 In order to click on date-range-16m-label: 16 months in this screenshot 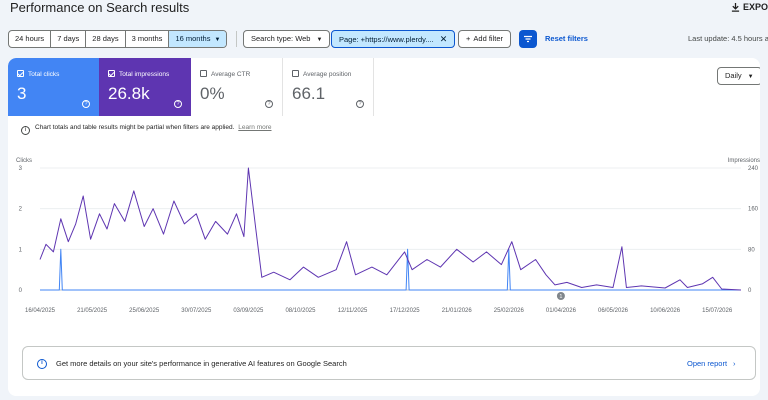, I will do `click(193, 38)`.